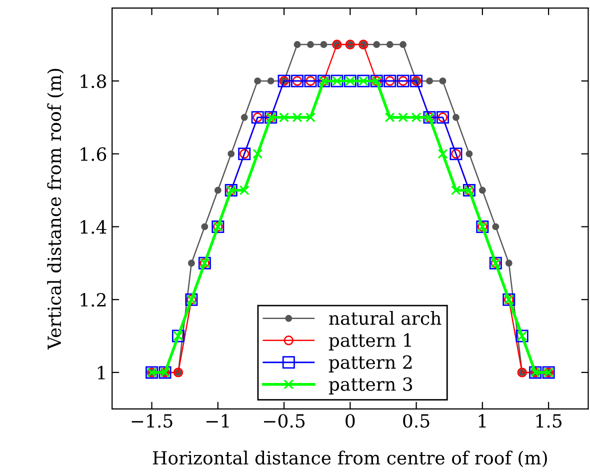 This screenshot has height=476, width=590. Describe the element at coordinates (217, 421) in the screenshot. I see `x-tick-label: −1` at that location.